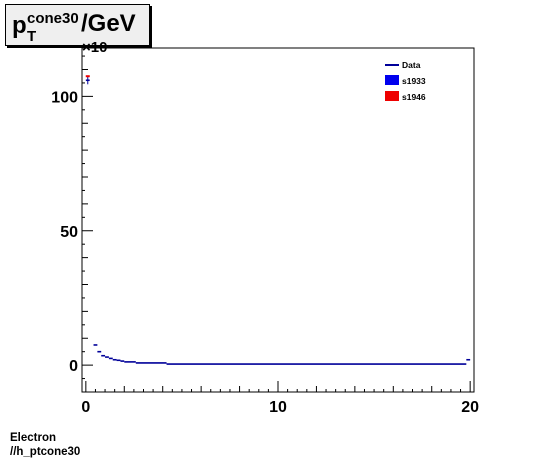 The image size is (546, 462). What do you see at coordinates (33, 438) in the screenshot?
I see `footer-label-electron: Electron` at bounding box center [33, 438].